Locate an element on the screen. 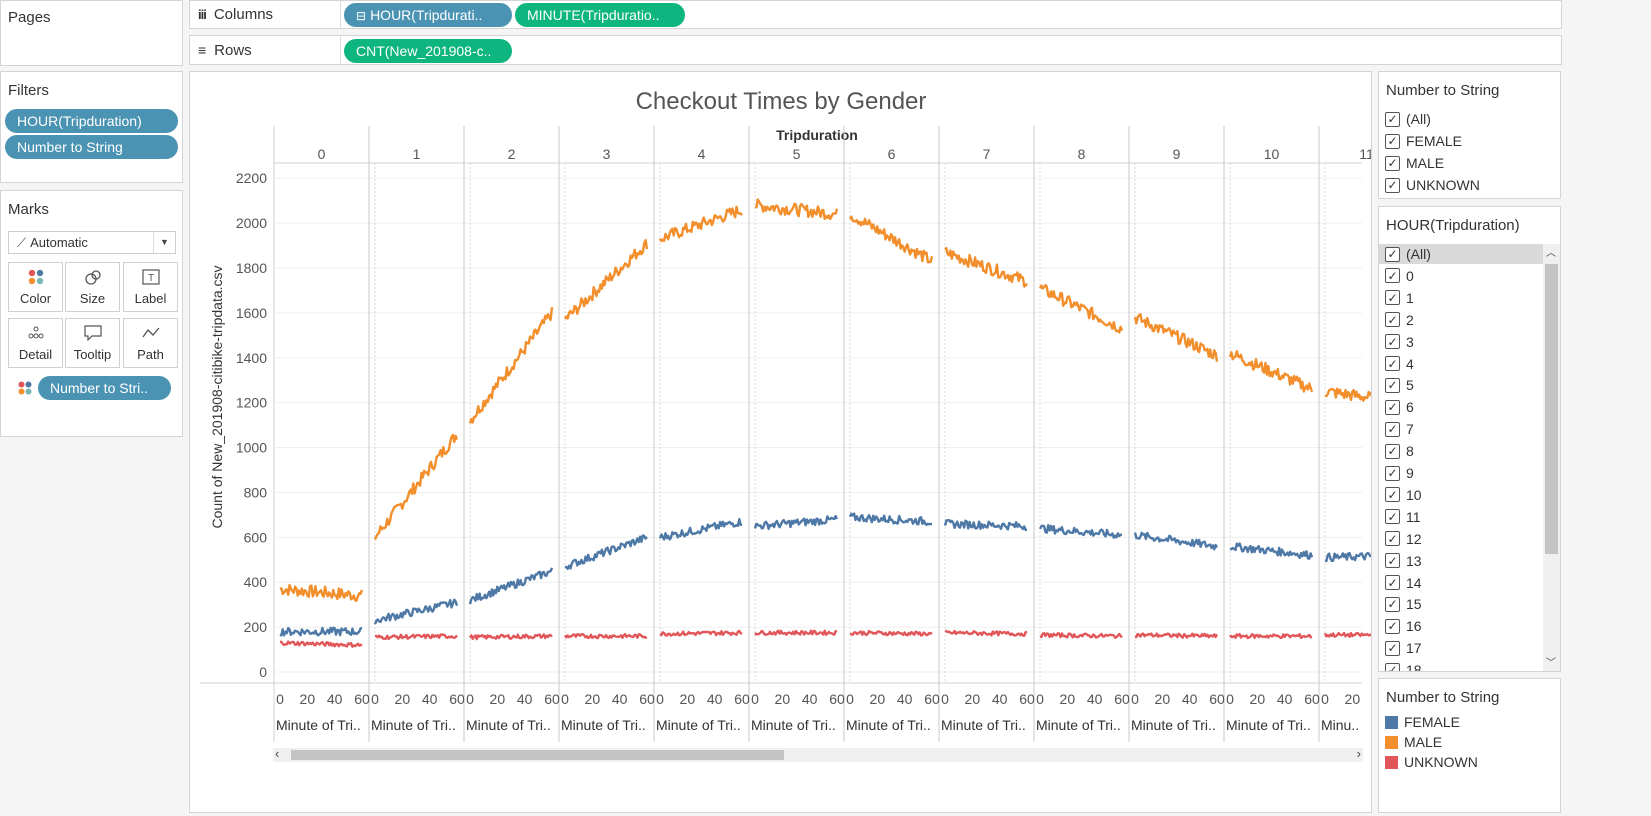 This screenshot has height=816, width=1651. y-tick-label: 600 is located at coordinates (256, 537).